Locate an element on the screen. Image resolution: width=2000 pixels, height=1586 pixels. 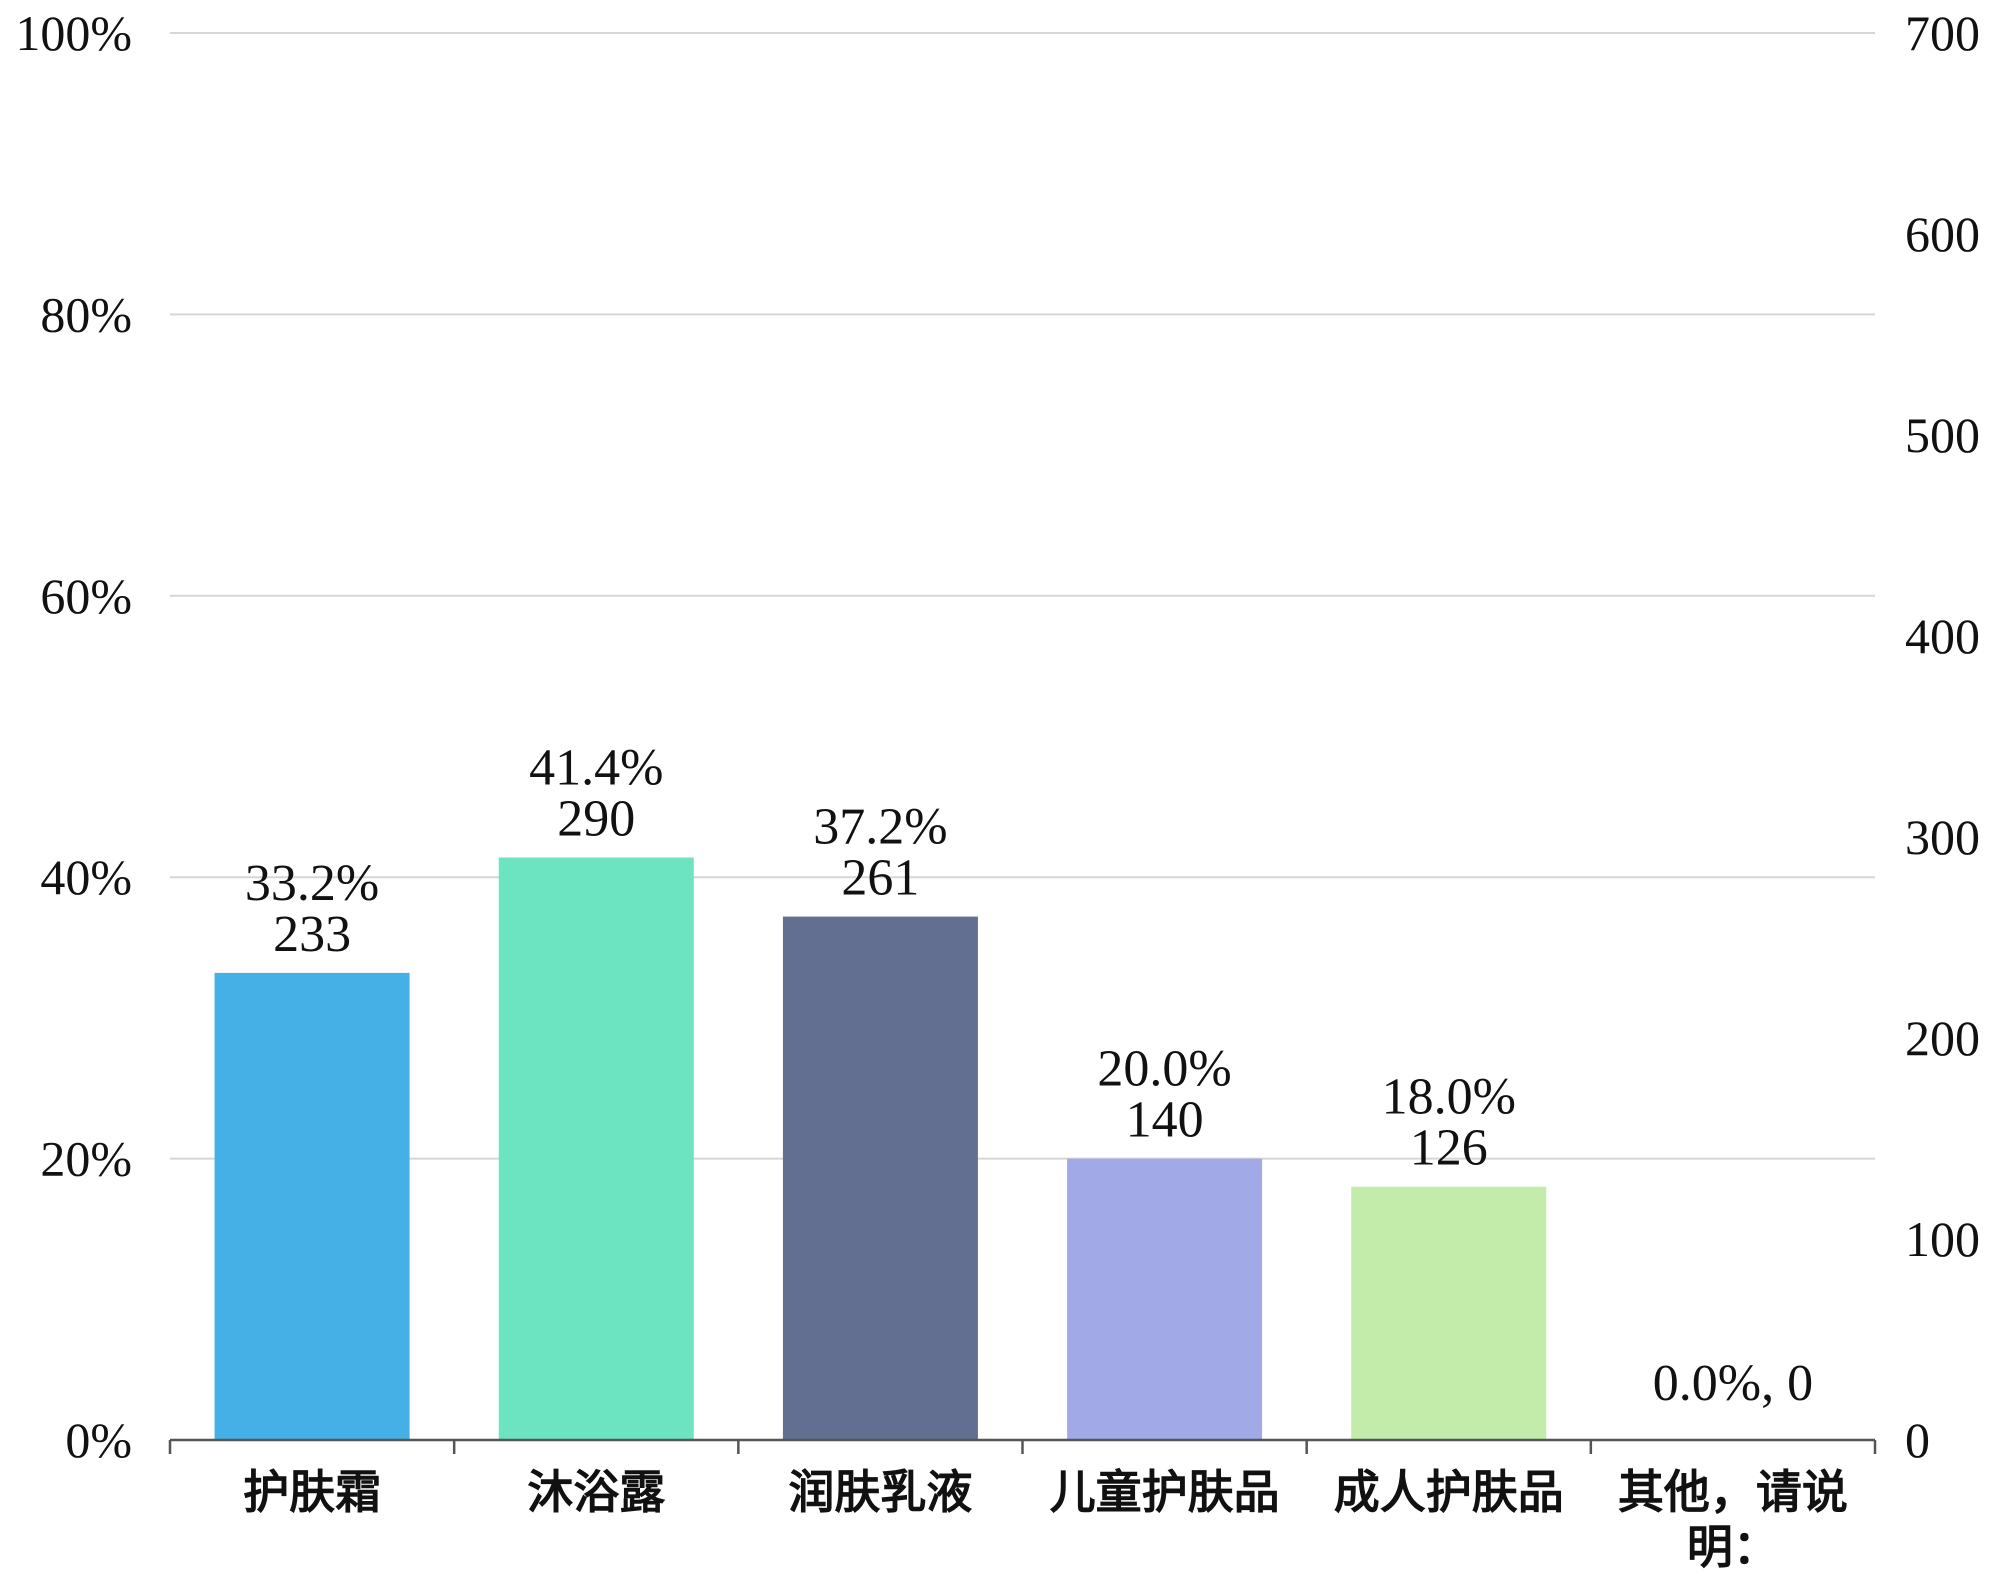
category-label: 儿童护肤品 is located at coordinates (1165, 1492).